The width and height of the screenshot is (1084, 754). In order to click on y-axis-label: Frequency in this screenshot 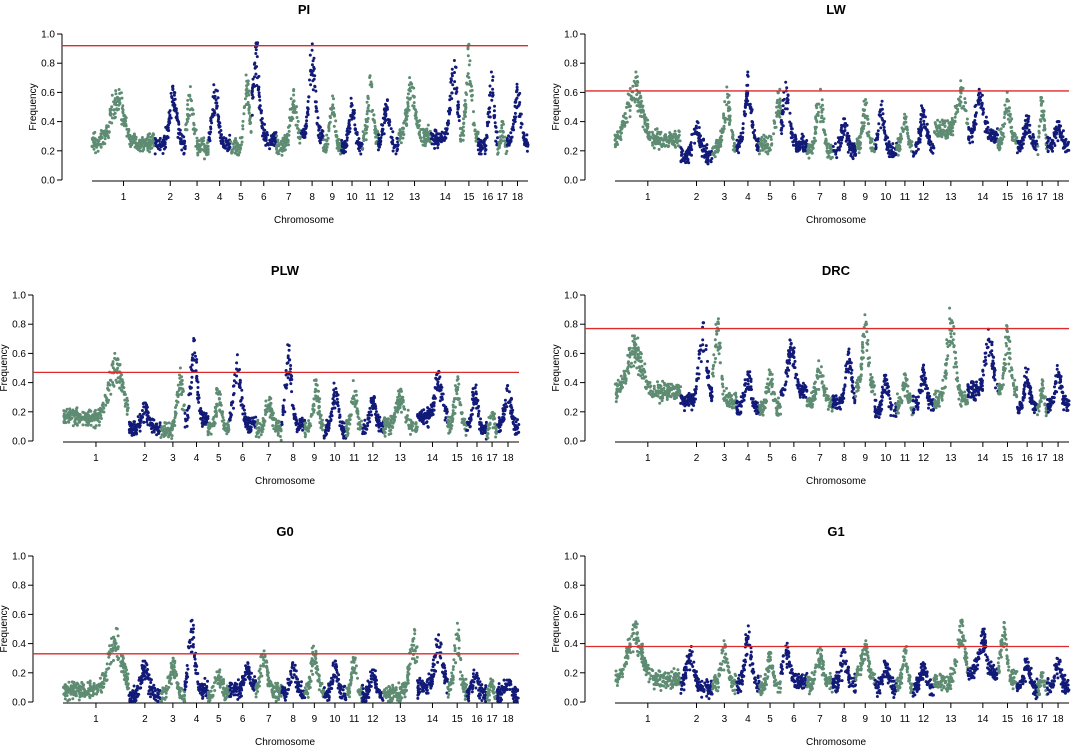, I will do `click(33, 106)`.